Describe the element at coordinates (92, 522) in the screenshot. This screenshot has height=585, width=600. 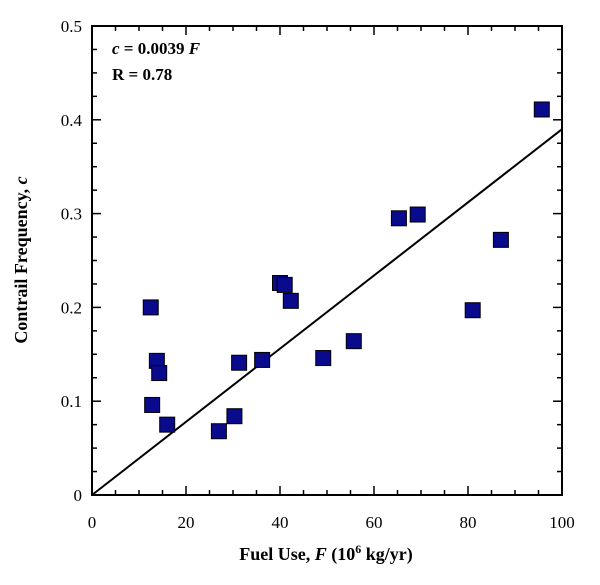
I see `x-tick-label: 0` at that location.